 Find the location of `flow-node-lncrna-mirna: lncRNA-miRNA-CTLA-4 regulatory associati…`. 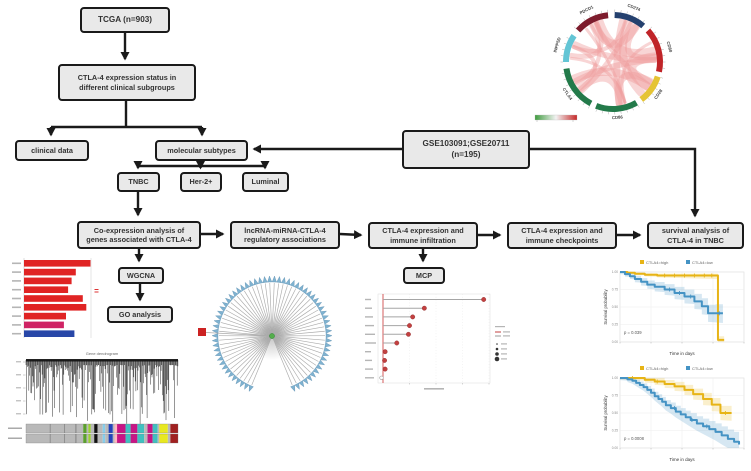

flow-node-lncrna-mirna: lncRNA-miRNA-CTLA-4 regulatory associati… is located at coordinates (285, 235).